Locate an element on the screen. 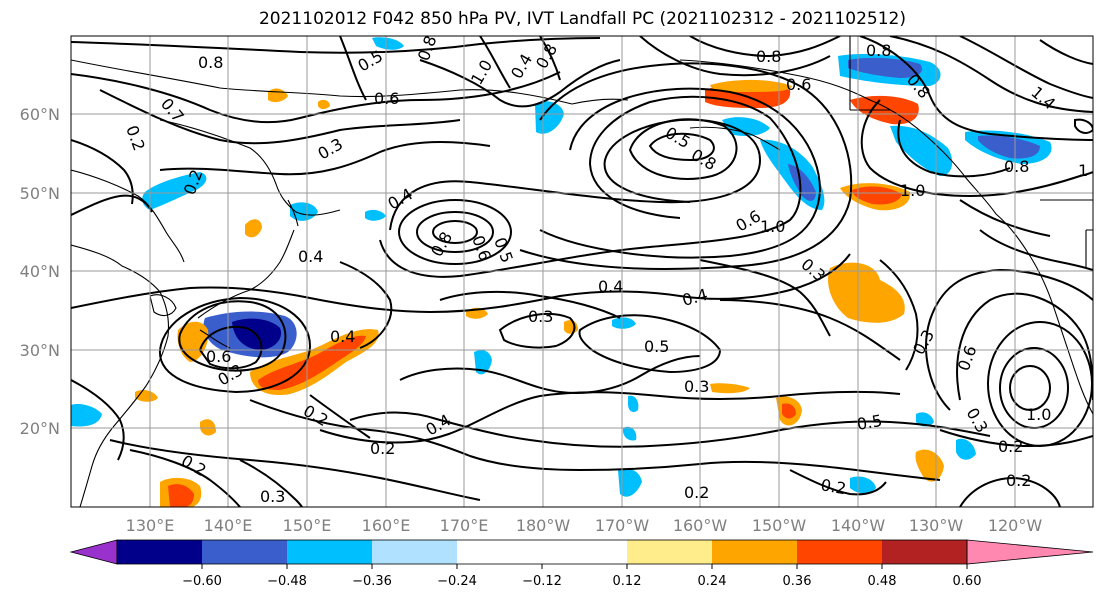 The height and width of the screenshot is (601, 1105). lon-label: 130°W is located at coordinates (936, 525).